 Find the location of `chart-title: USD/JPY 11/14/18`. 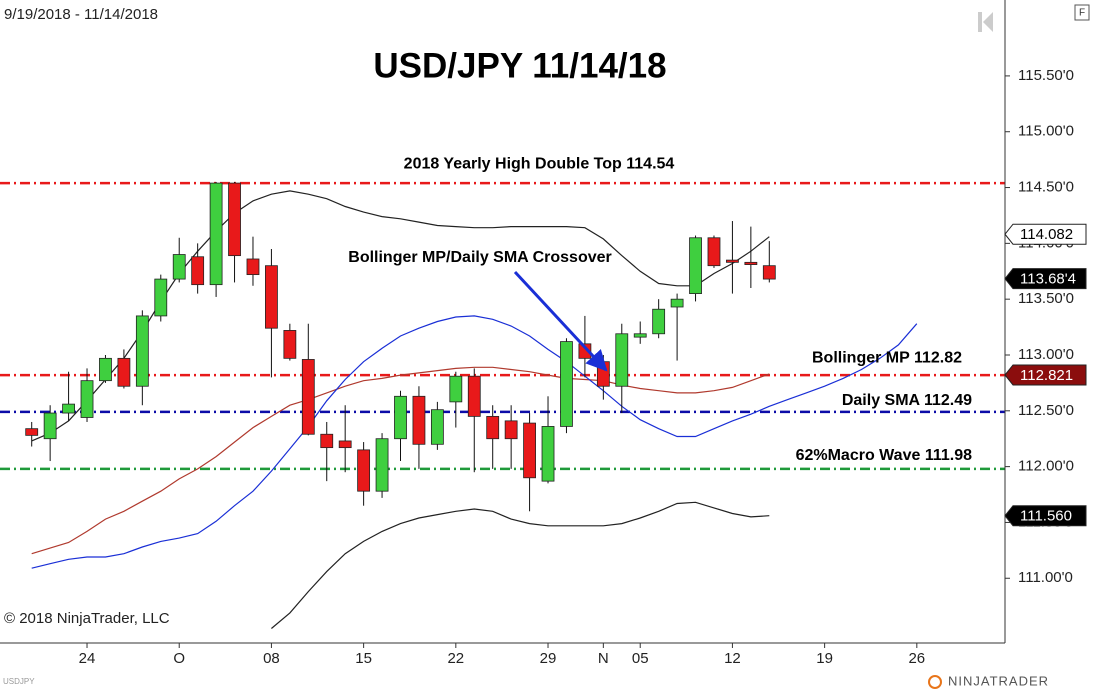

chart-title: USD/JPY 11/14/18 is located at coordinates (519, 65).